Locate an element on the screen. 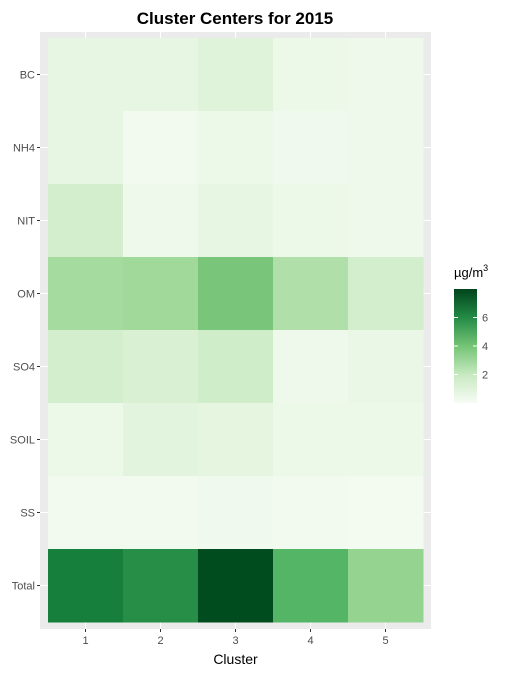 The image size is (506, 674). x-axis-title: Cluster is located at coordinates (235, 659).